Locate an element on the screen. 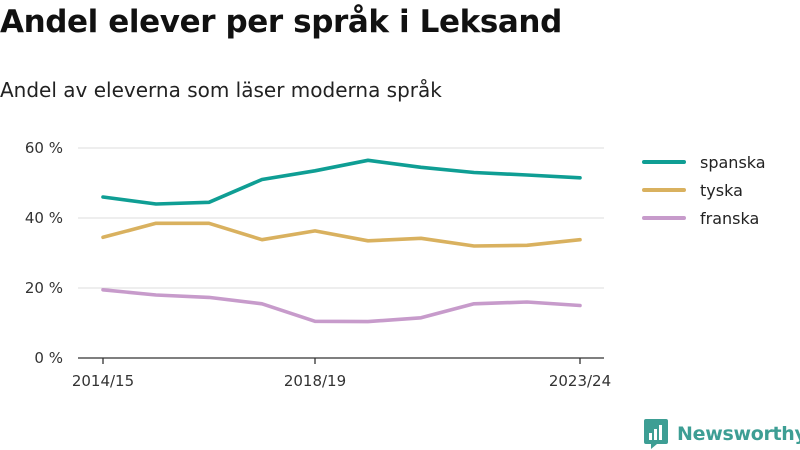 Image resolution: width=800 pixels, height=450 pixels. y-tick-label: 20 % is located at coordinates (44, 288).